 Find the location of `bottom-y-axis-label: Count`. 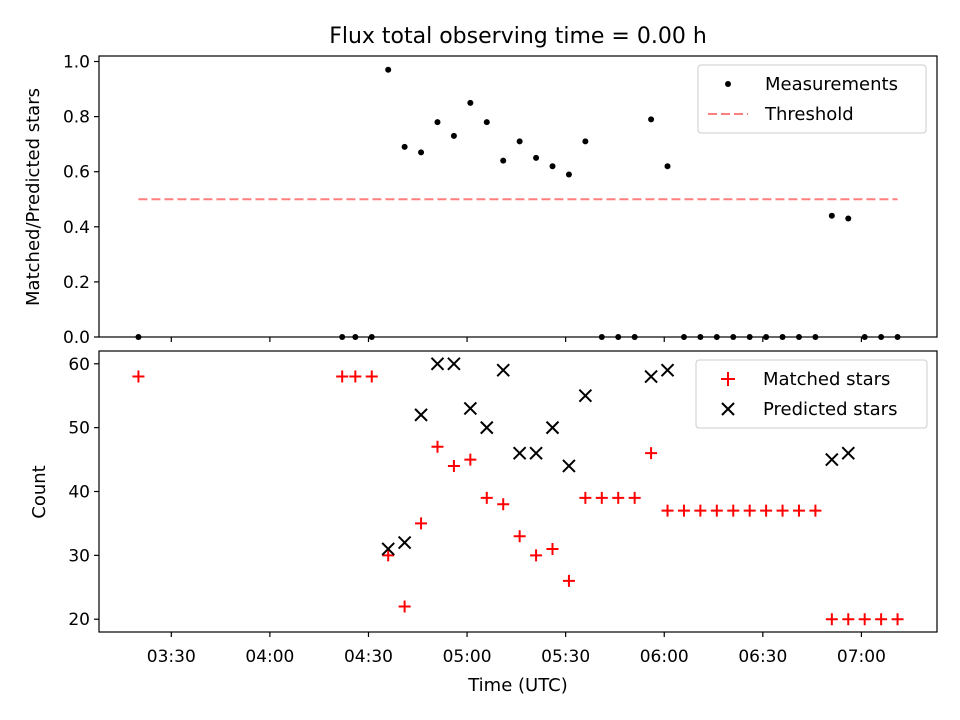

bottom-y-axis-label: Count is located at coordinates (39, 491).